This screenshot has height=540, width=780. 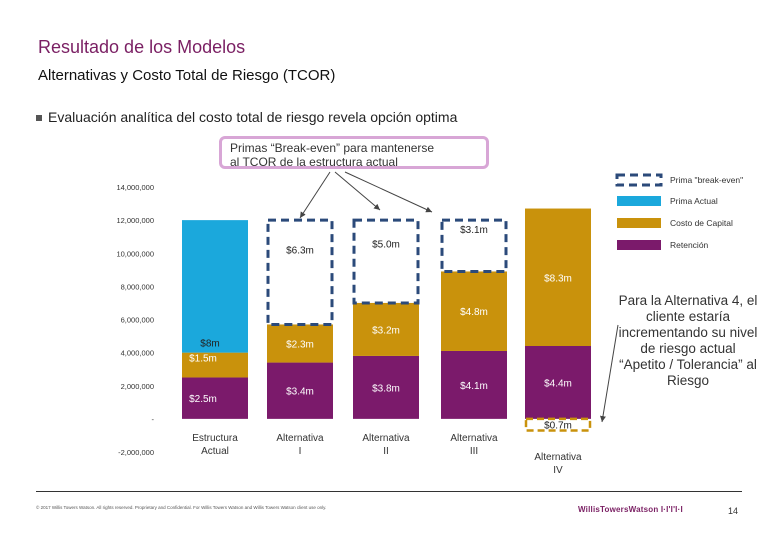 I want to click on label-retencion: $4.1m, so click(x=474, y=386).